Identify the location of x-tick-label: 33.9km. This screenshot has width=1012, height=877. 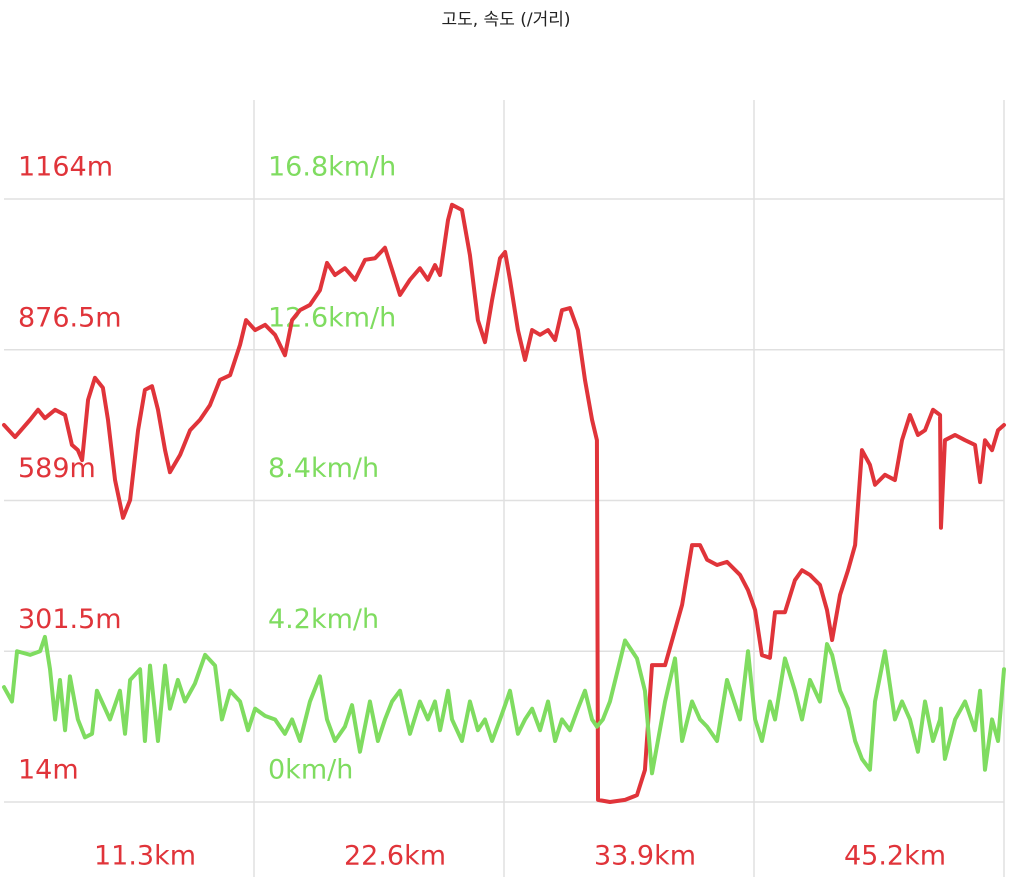
(645, 856).